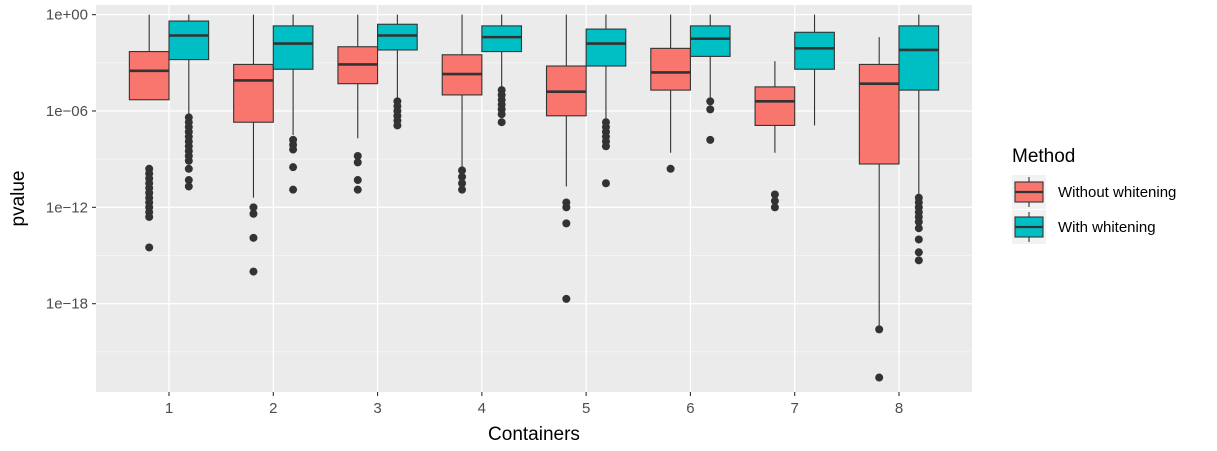 This screenshot has width=1217, height=451. What do you see at coordinates (710, 79) in the screenshot?
I see `box-6-with-whitening` at bounding box center [710, 79].